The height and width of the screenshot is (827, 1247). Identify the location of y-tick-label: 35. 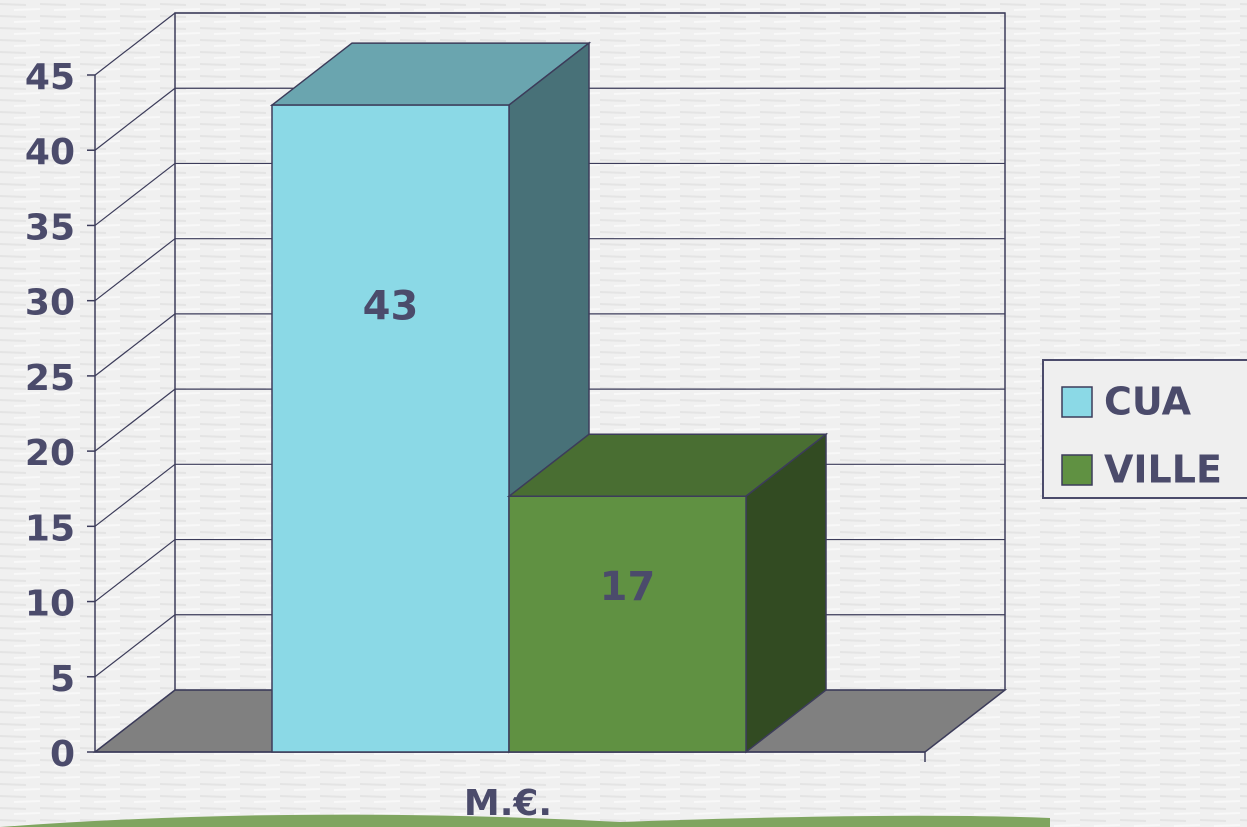
(50, 227).